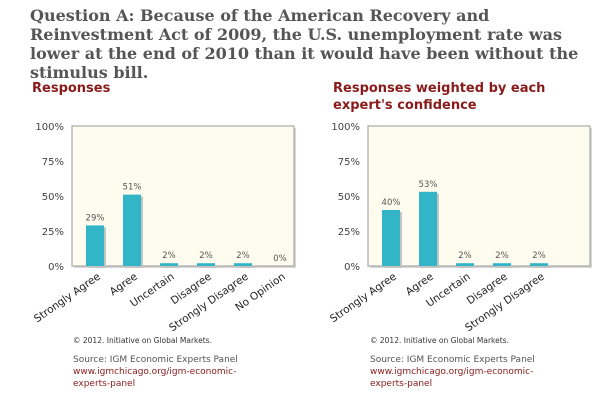 This screenshot has width=600, height=401. What do you see at coordinates (363, 298) in the screenshot?
I see `chart-2-category-label: Strongly Agree` at bounding box center [363, 298].